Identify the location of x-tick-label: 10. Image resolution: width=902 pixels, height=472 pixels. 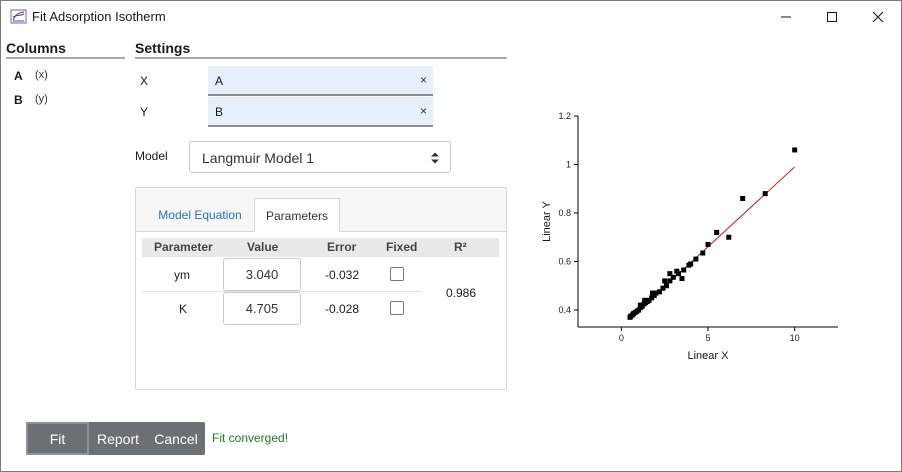
(795, 338).